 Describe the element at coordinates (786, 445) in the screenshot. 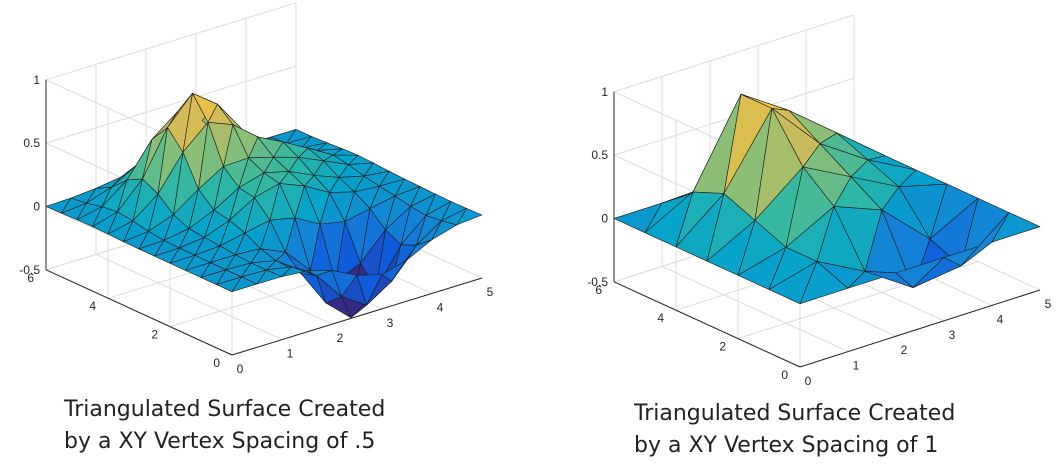

I see `caption-line-2: by a XY Vertex Spacing of 1` at that location.